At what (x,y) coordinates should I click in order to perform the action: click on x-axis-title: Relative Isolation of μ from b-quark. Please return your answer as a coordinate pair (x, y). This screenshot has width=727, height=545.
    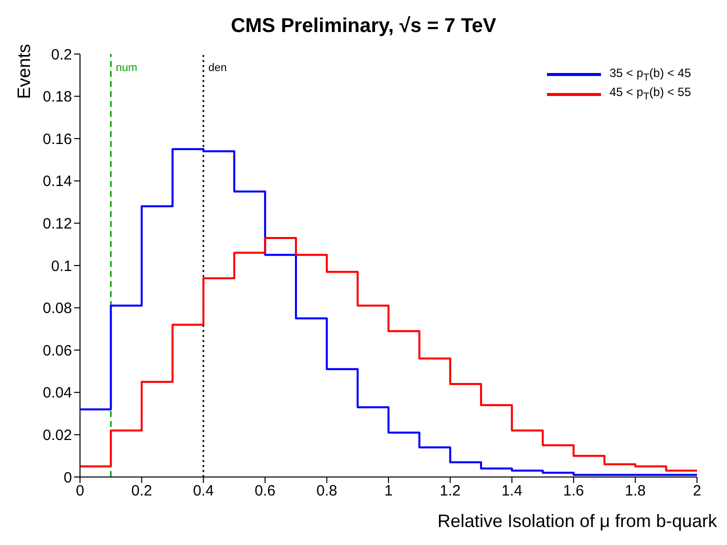
    Looking at the image, I should click on (578, 521).